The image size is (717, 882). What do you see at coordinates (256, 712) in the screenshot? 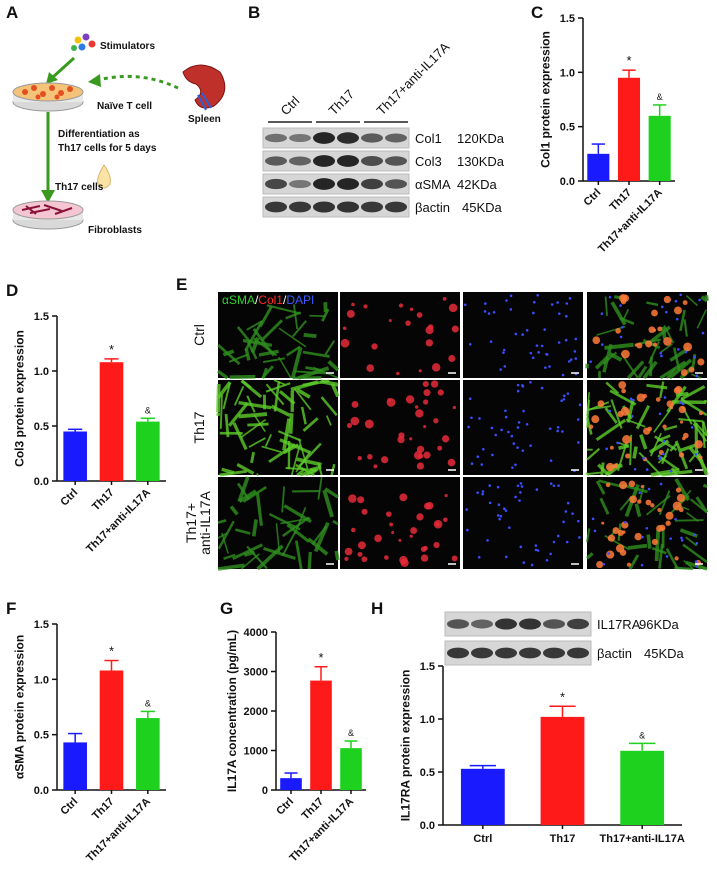
I see `y-tick-label: 2000` at bounding box center [256, 712].